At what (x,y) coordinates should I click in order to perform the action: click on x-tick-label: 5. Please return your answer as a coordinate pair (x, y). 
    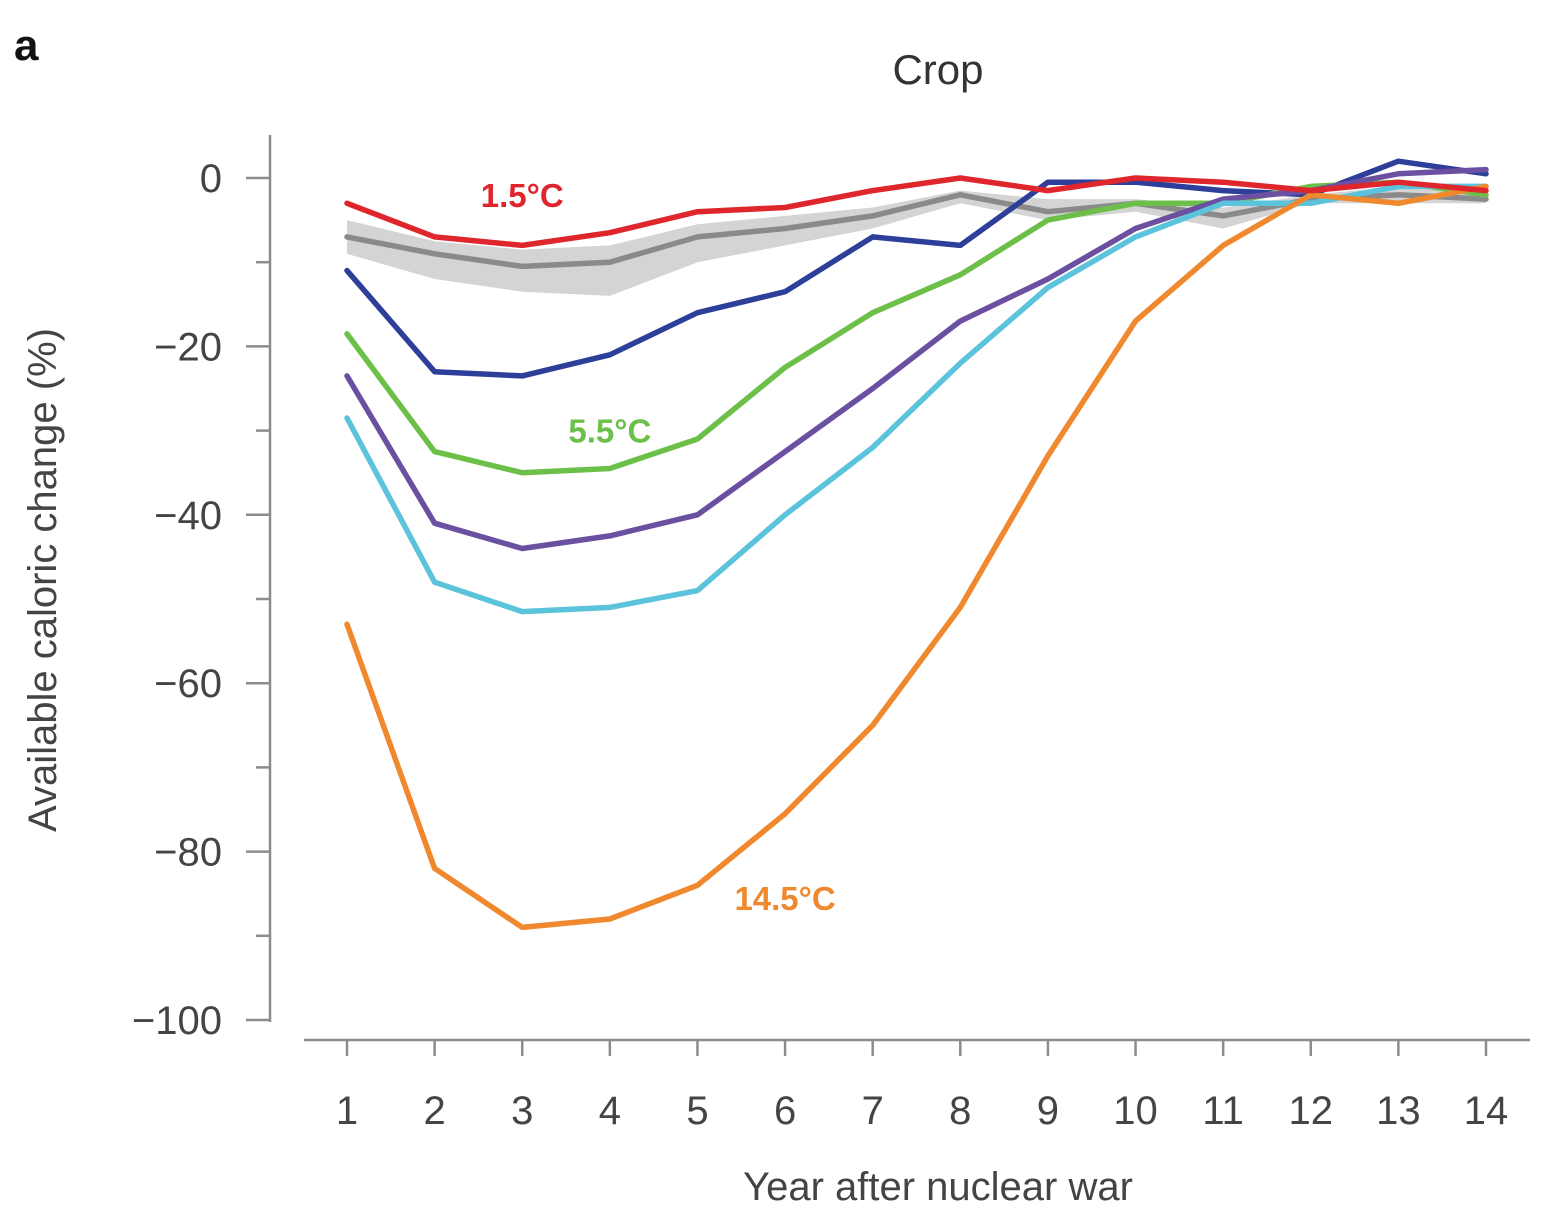
    Looking at the image, I should click on (697, 1111).